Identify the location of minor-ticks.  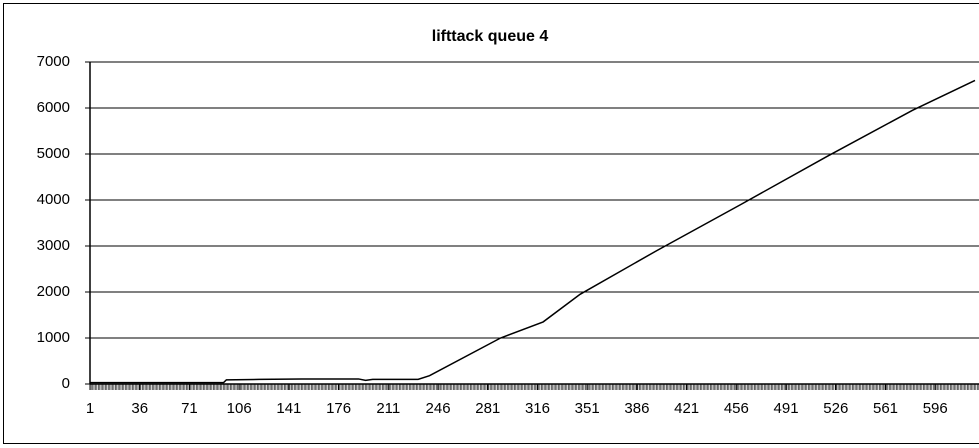
(534, 387).